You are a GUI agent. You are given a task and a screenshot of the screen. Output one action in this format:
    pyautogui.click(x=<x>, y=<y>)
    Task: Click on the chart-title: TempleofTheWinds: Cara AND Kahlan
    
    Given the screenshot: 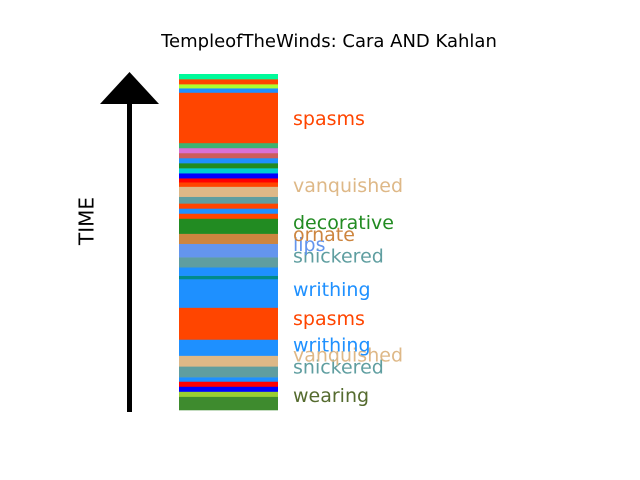 What is the action you would take?
    pyautogui.click(x=329, y=41)
    